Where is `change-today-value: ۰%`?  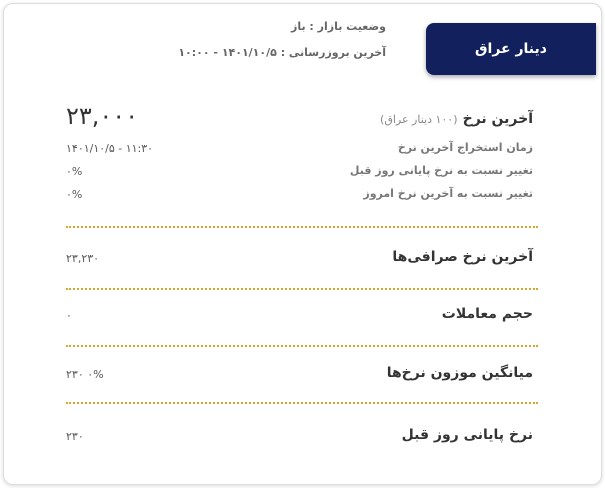 change-today-value: ۰% is located at coordinates (74, 194).